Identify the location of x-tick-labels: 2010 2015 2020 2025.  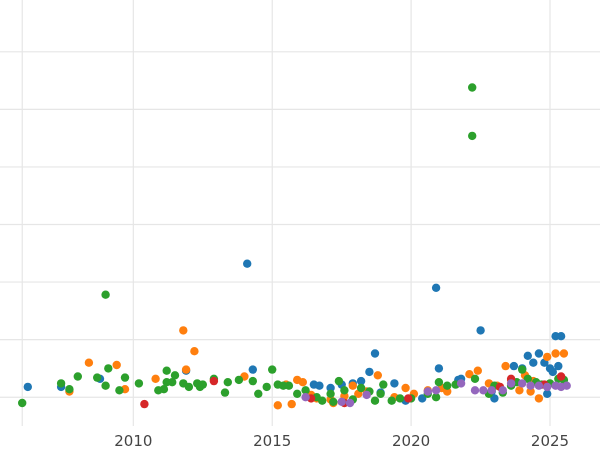
(341, 441).